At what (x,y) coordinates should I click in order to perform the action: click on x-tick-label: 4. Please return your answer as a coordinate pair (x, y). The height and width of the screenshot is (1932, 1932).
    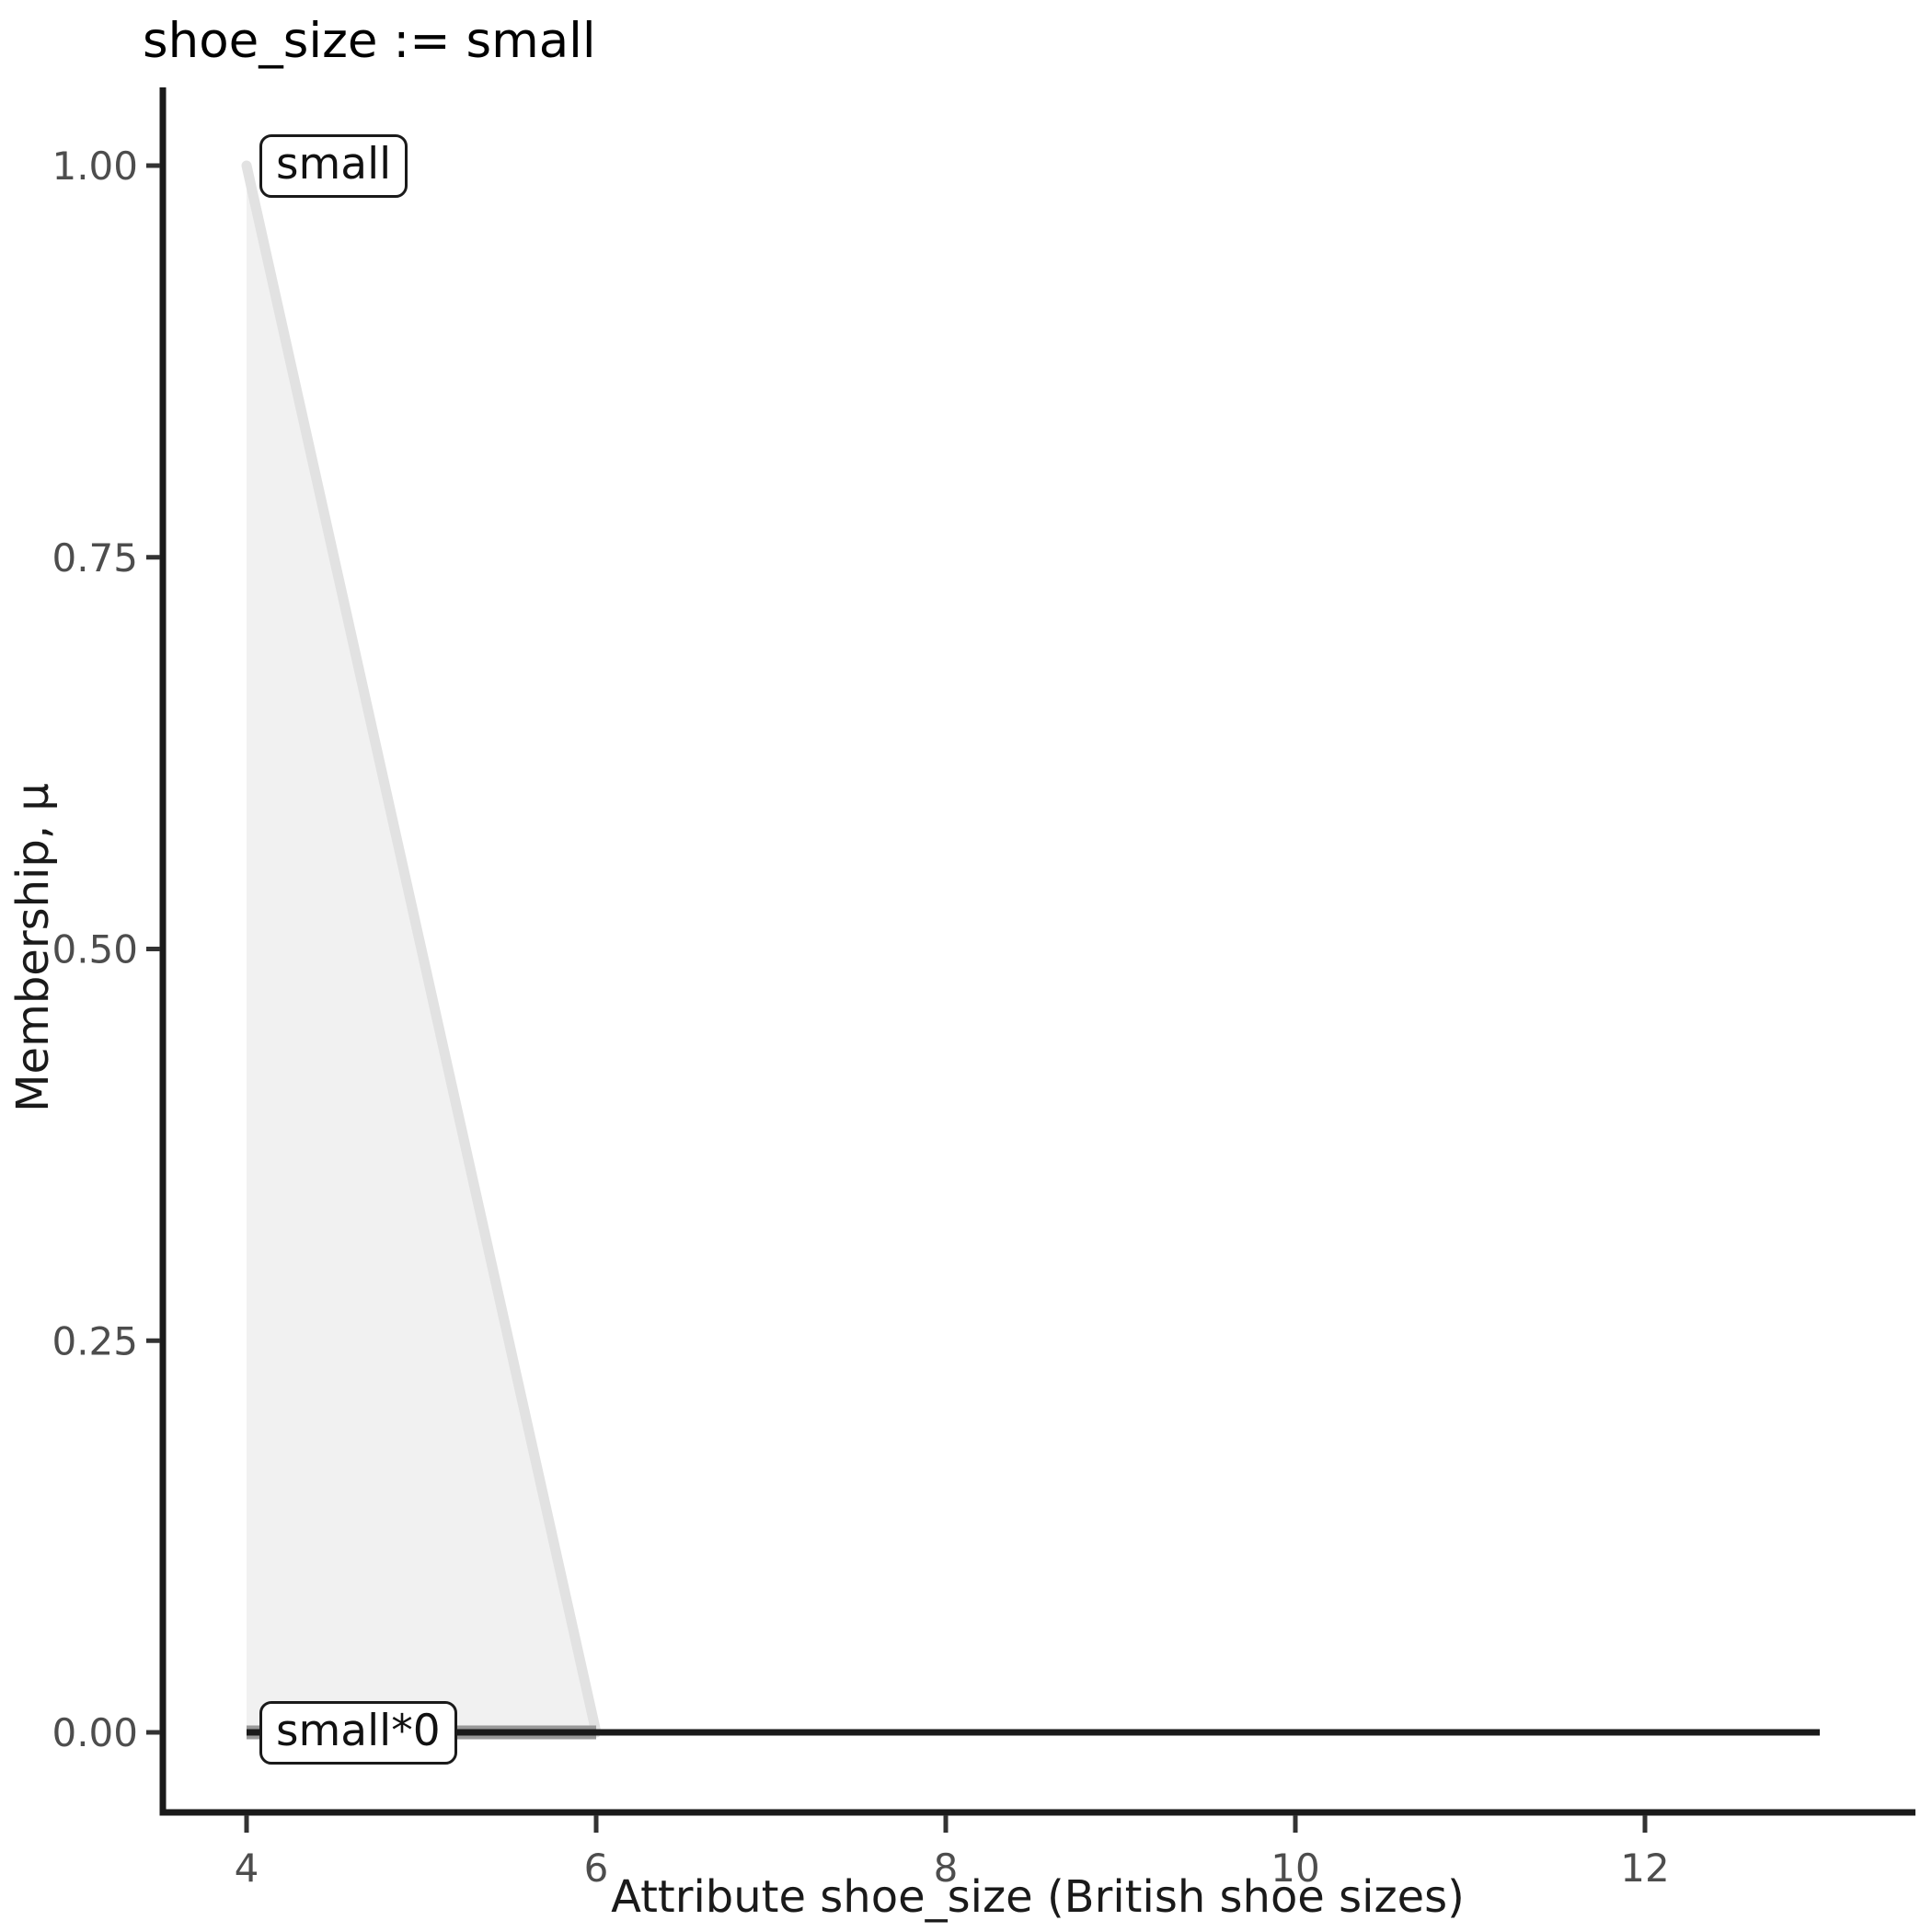
    Looking at the image, I should click on (247, 1868).